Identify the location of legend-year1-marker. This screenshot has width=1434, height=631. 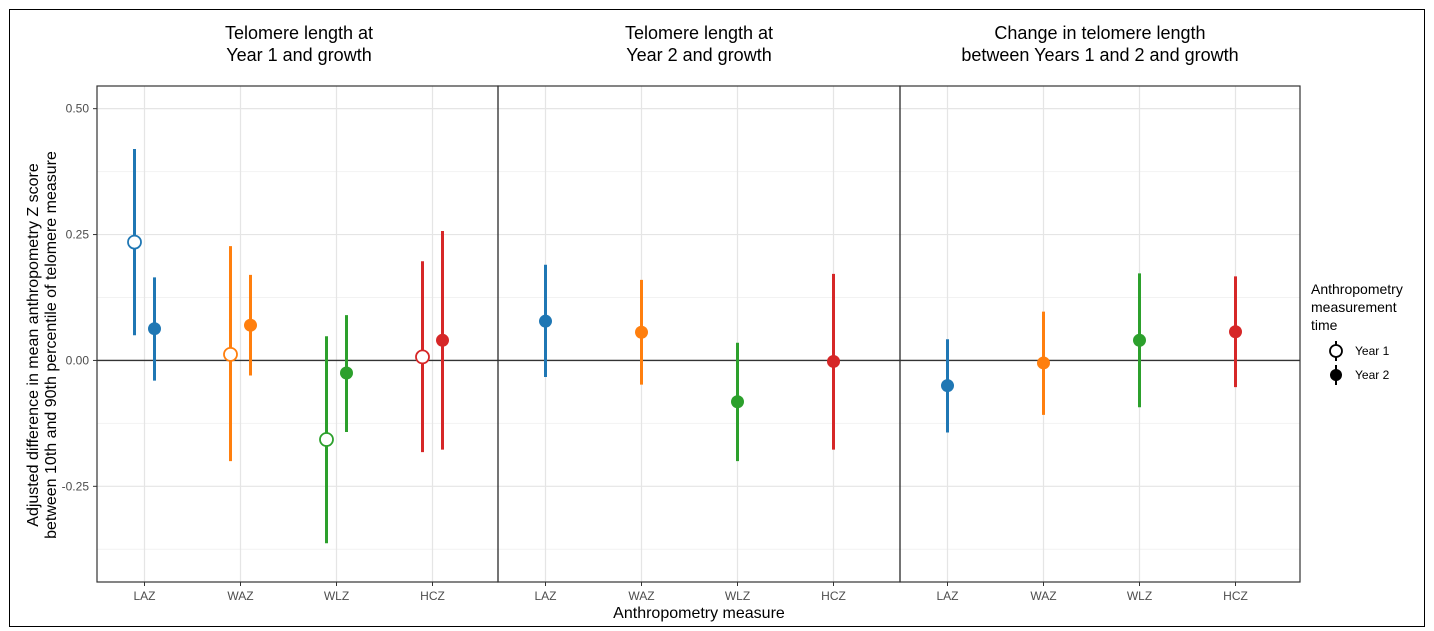
(1336, 351).